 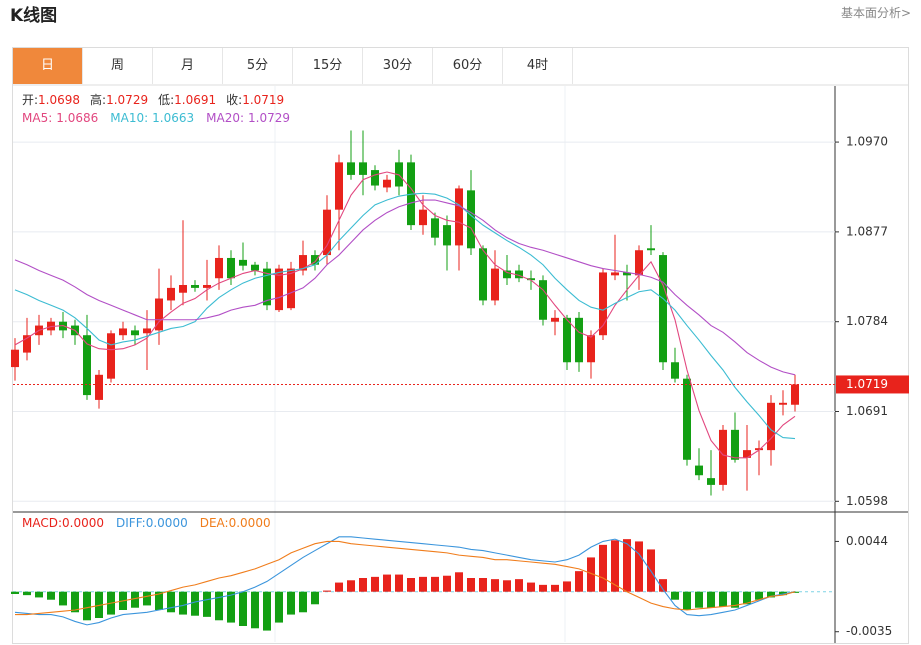 What do you see at coordinates (234, 100) in the screenshot?
I see `ohlc-key: 收:` at bounding box center [234, 100].